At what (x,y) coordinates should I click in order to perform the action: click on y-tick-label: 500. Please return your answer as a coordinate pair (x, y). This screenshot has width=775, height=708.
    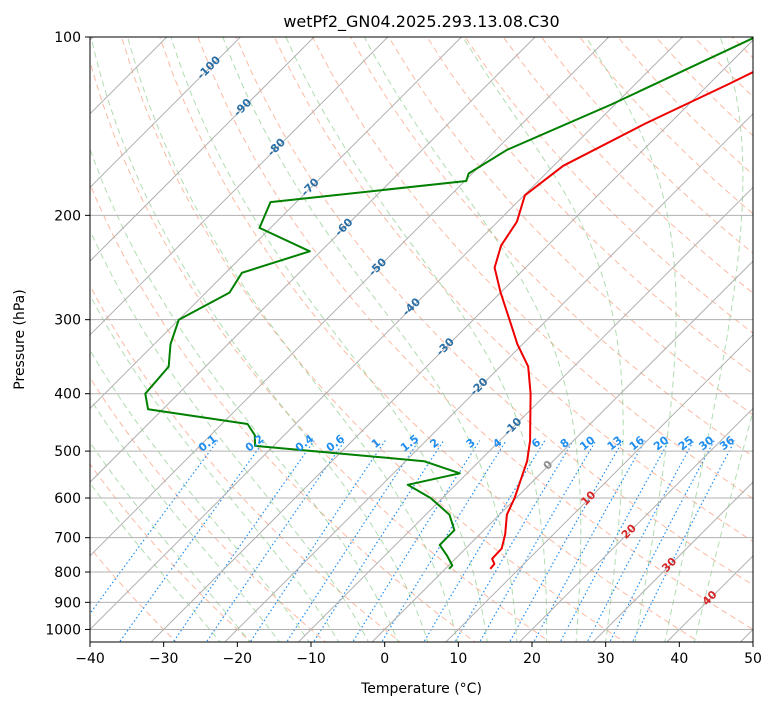
    Looking at the image, I should click on (67, 452).